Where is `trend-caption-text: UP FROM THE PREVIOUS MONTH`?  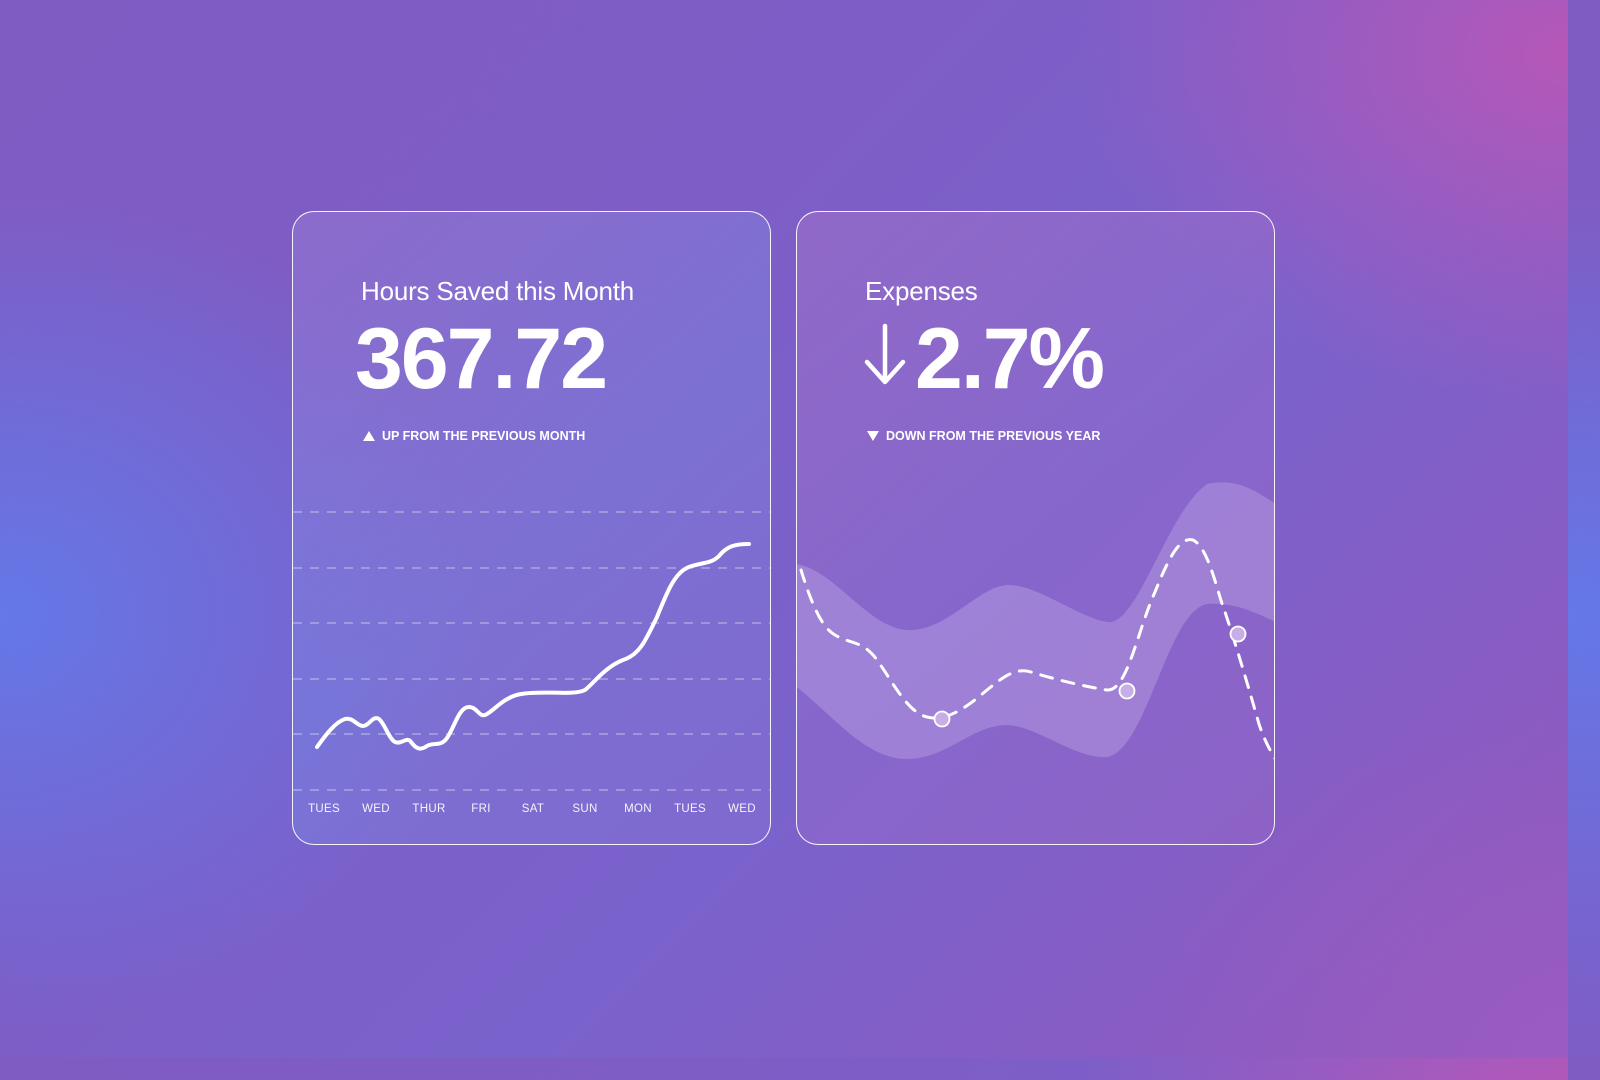
trend-caption-text: UP FROM THE PREVIOUS MONTH is located at coordinates (484, 436).